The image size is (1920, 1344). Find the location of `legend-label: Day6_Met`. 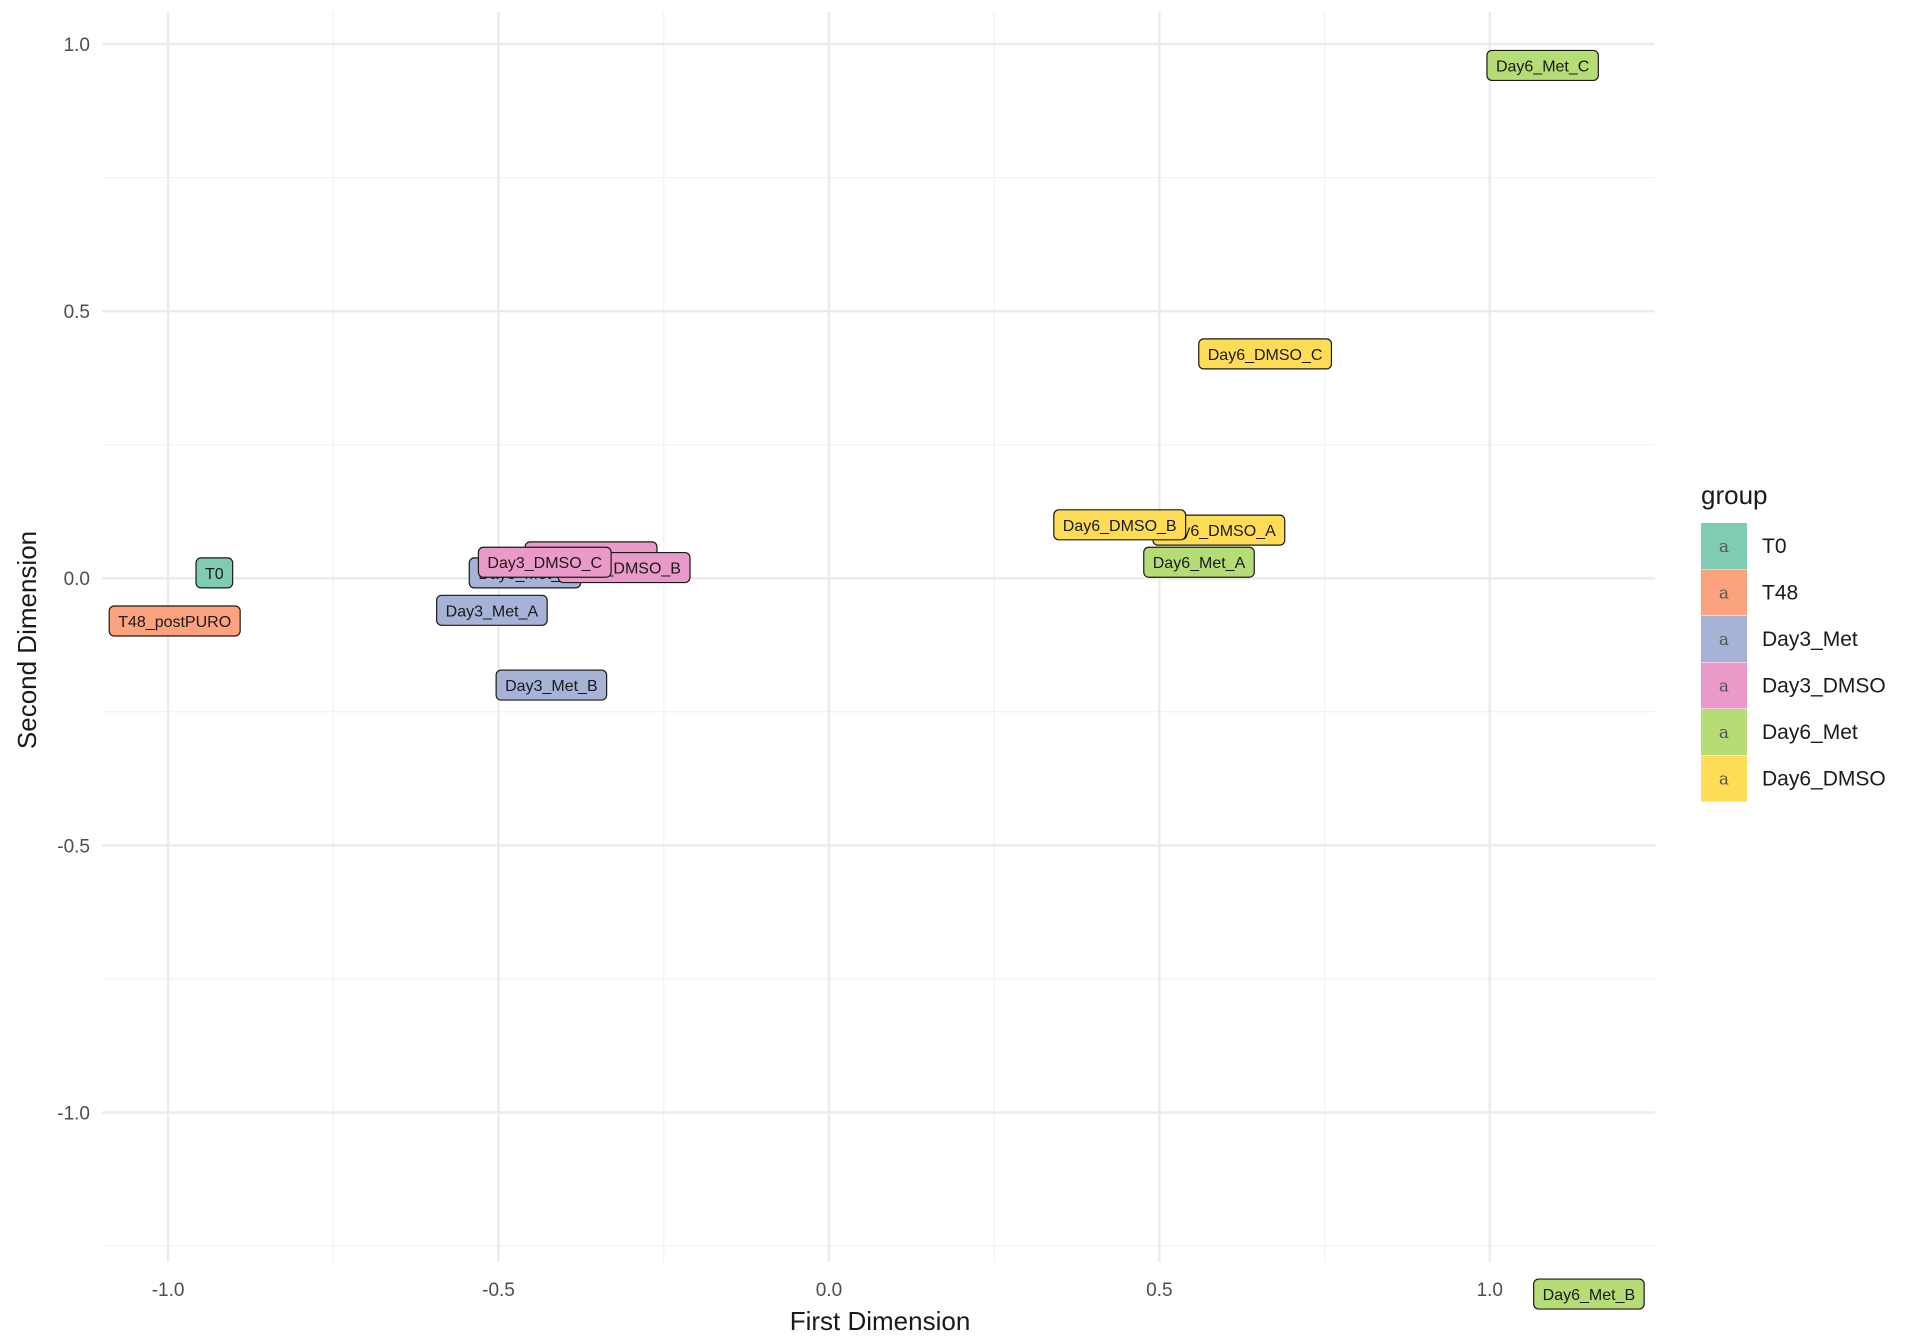

legend-label: Day6_Met is located at coordinates (1810, 732).